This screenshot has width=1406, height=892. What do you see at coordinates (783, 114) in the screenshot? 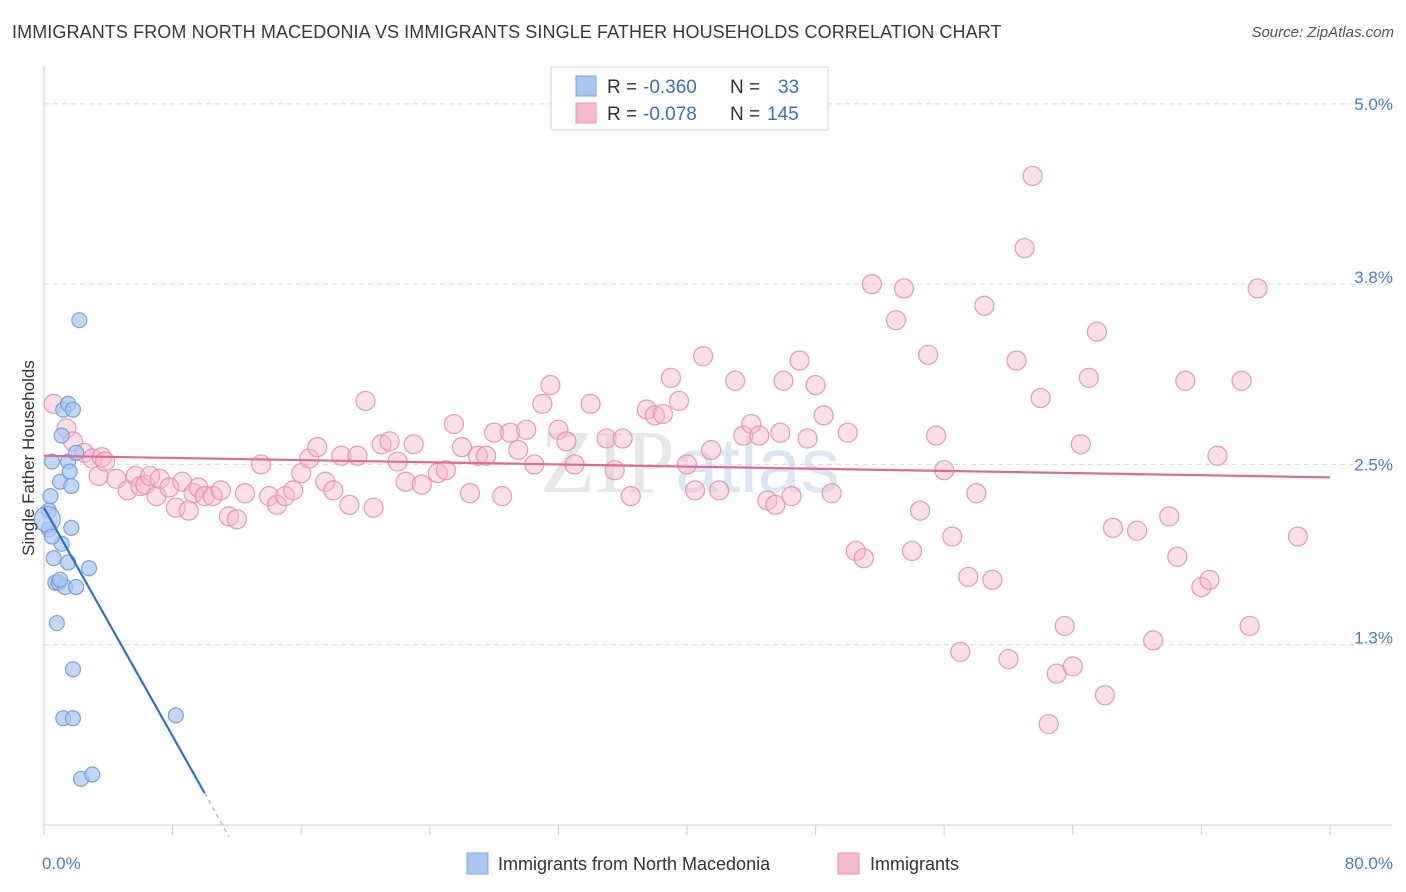
I see `legend-n-value-2: 145` at bounding box center [783, 114].